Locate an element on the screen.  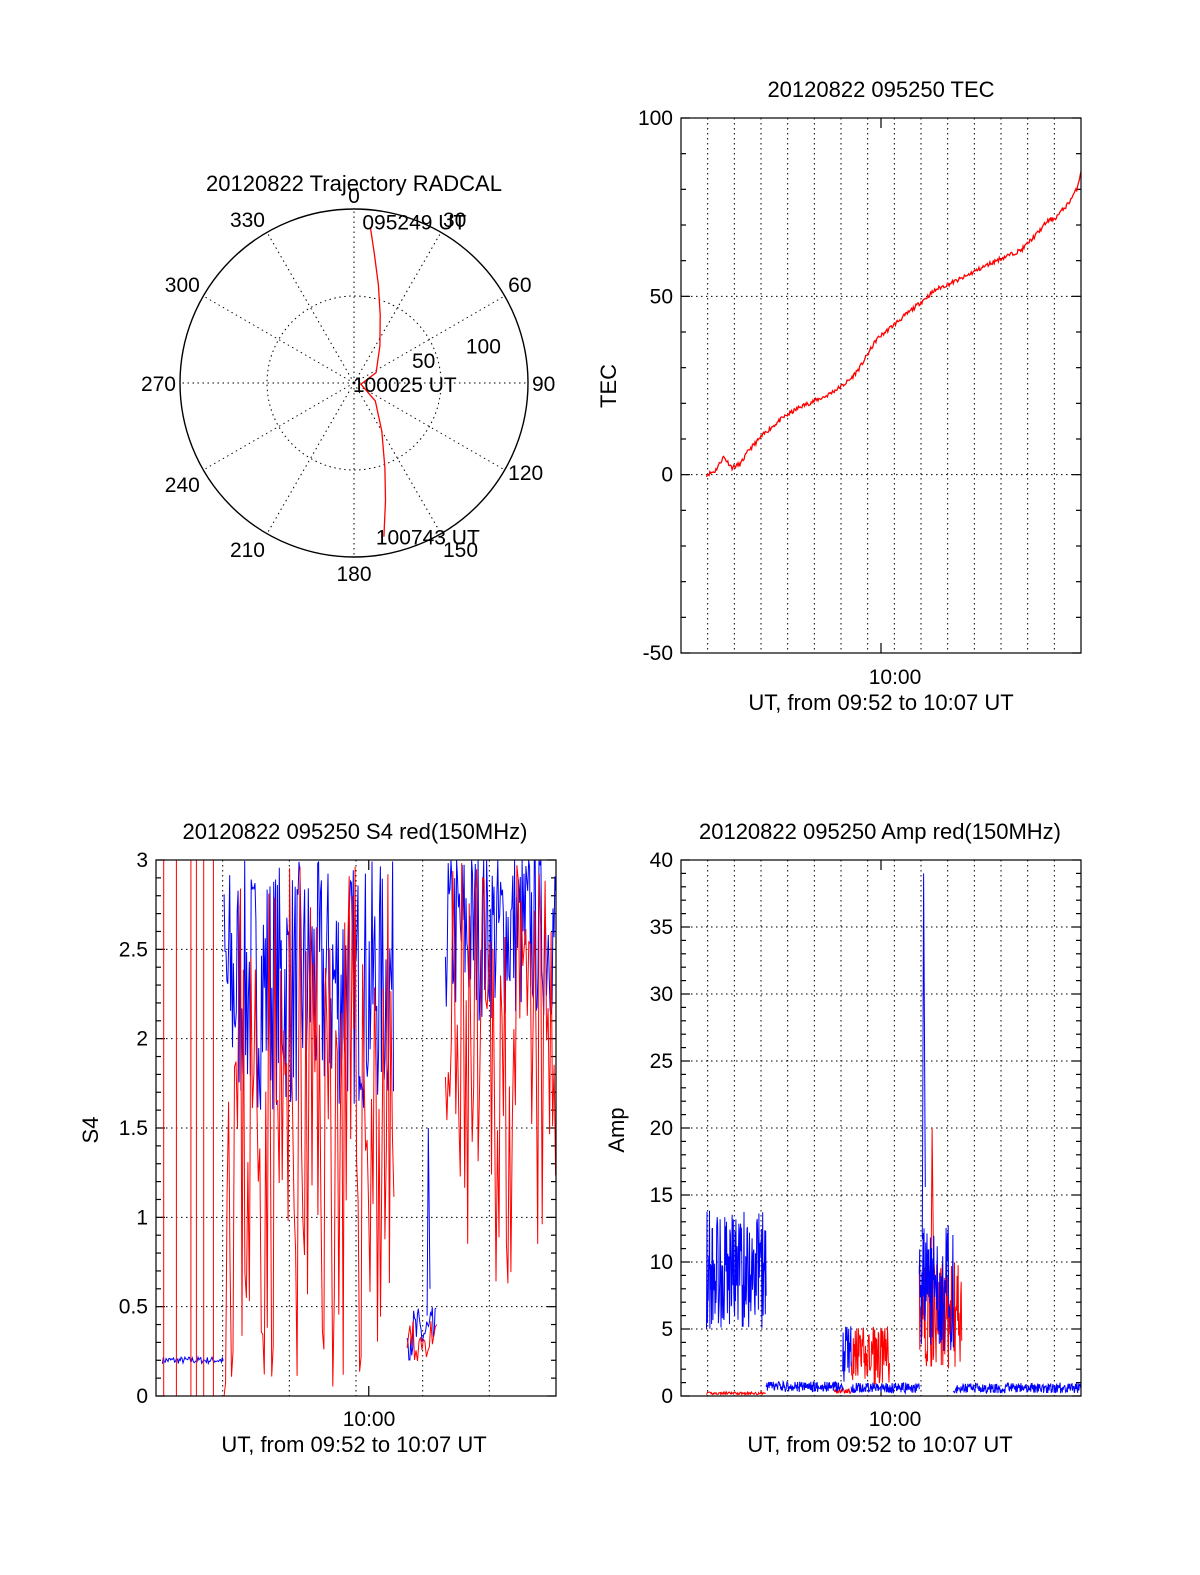
amp-y-tick-label: 20 is located at coordinates (661, 1128).